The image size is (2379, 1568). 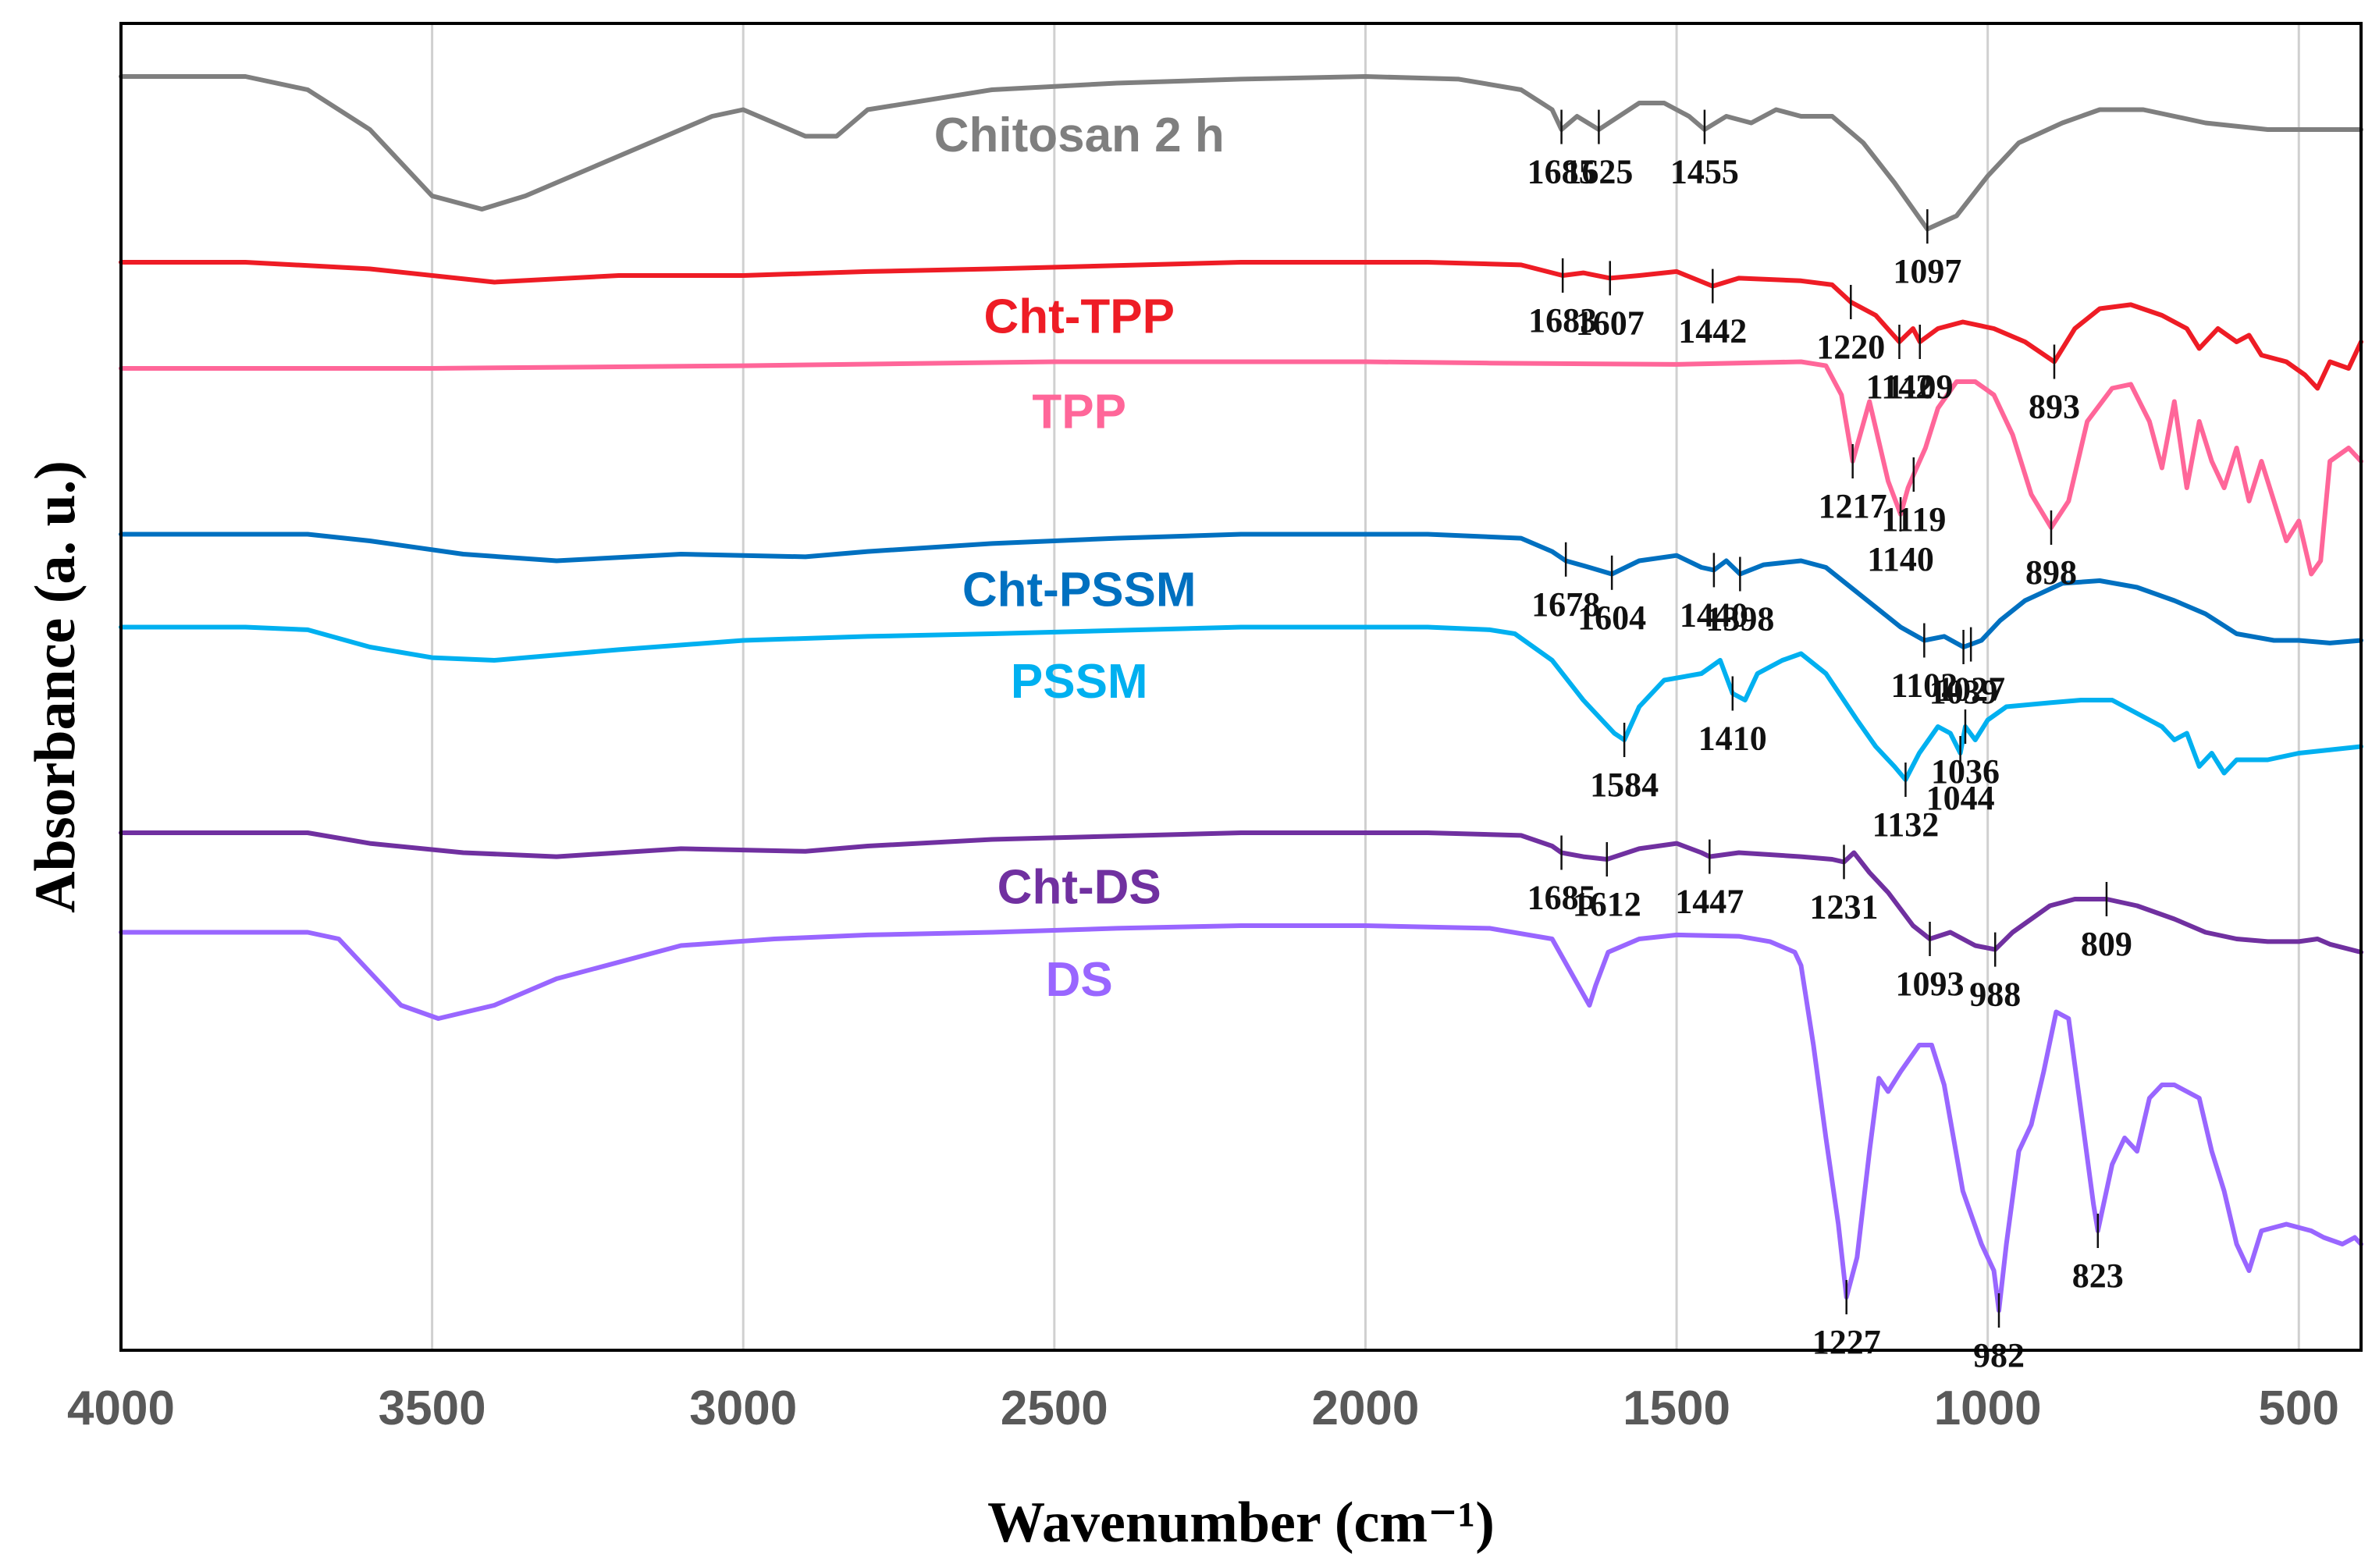 What do you see at coordinates (1241, 590) in the screenshot?
I see `series-line-cht-pssm` at bounding box center [1241, 590].